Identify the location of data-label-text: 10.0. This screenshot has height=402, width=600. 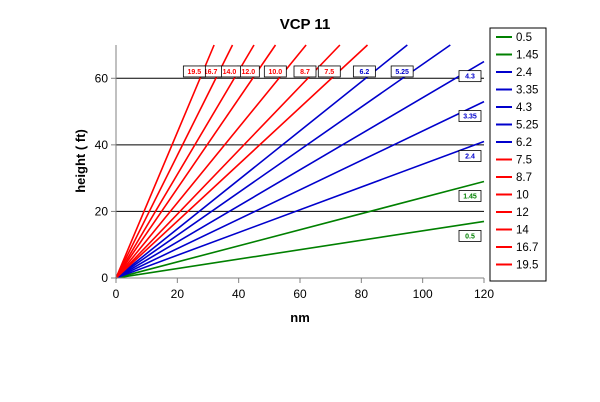
(276, 72).